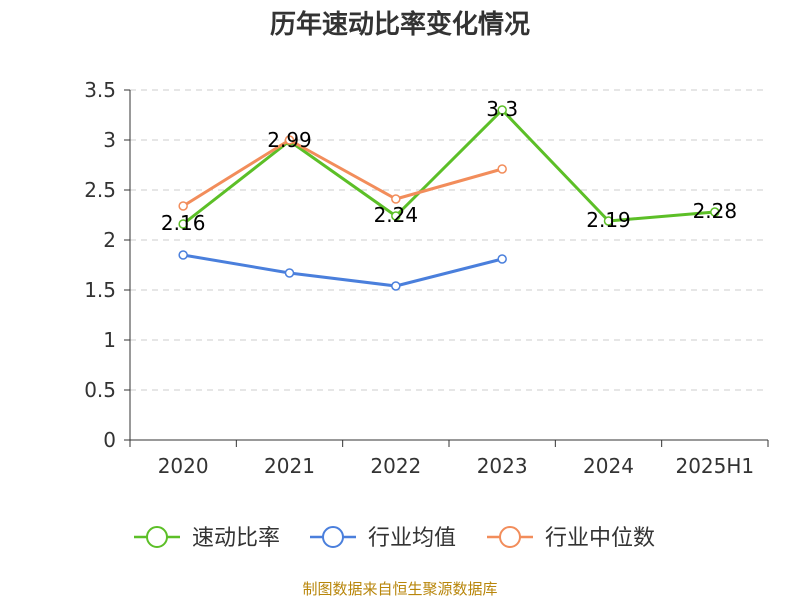  What do you see at coordinates (183, 466) in the screenshot?
I see `x-tick-label: 2020` at bounding box center [183, 466].